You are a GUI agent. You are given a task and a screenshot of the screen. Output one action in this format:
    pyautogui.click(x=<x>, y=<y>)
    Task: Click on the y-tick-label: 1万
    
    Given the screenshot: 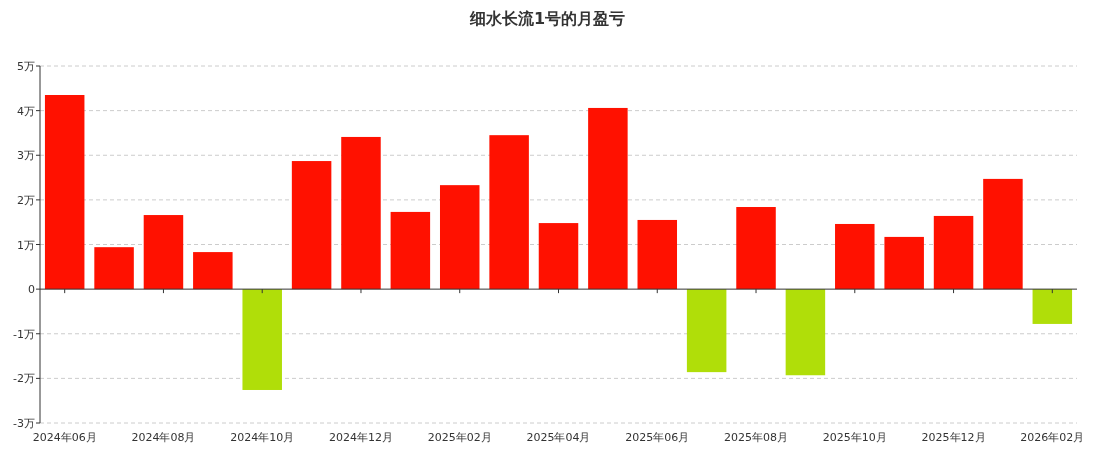 What is the action you would take?
    pyautogui.click(x=26, y=245)
    